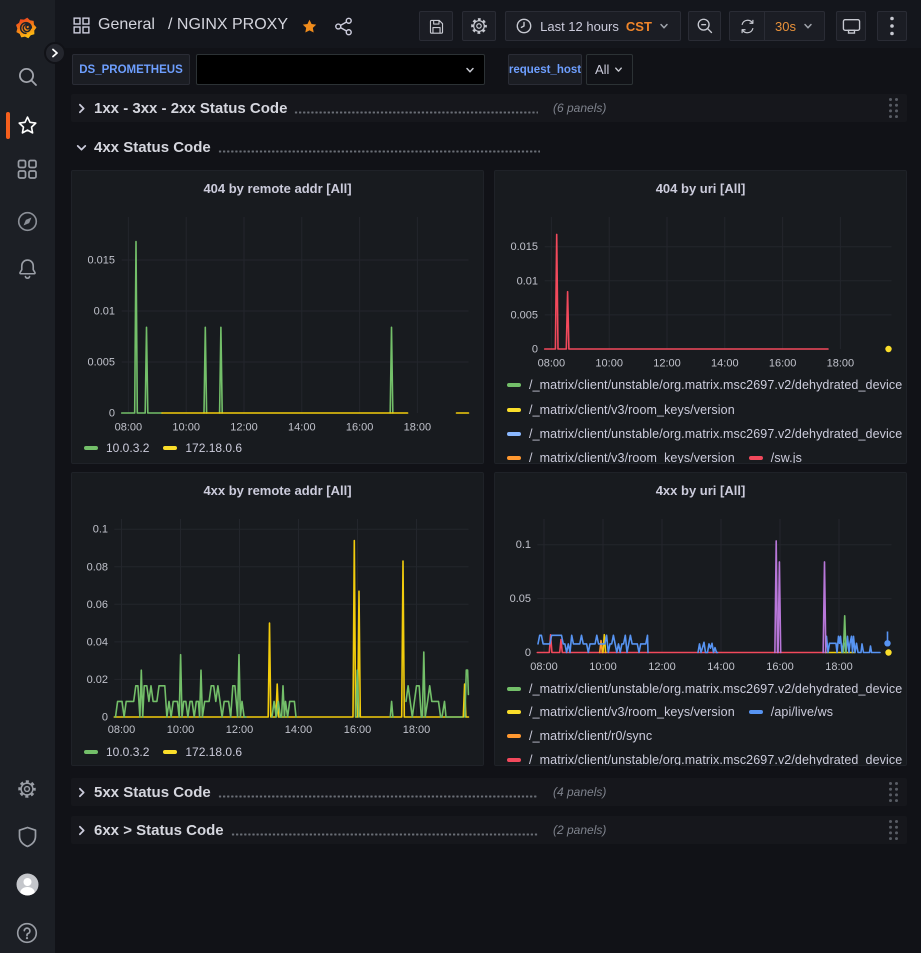 This screenshot has height=953, width=921. Describe the element at coordinates (97, 642) in the screenshot. I see `svg-text: 0.04` at that location.